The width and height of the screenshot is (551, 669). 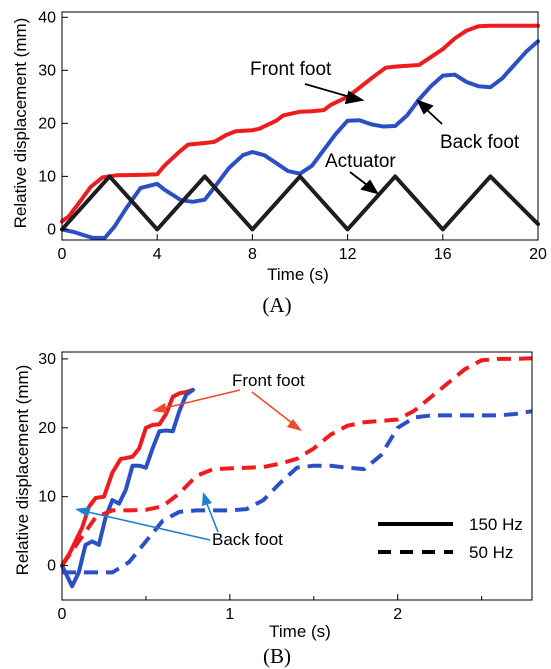 I want to click on arrowhead-actuator, so click(x=369, y=187).